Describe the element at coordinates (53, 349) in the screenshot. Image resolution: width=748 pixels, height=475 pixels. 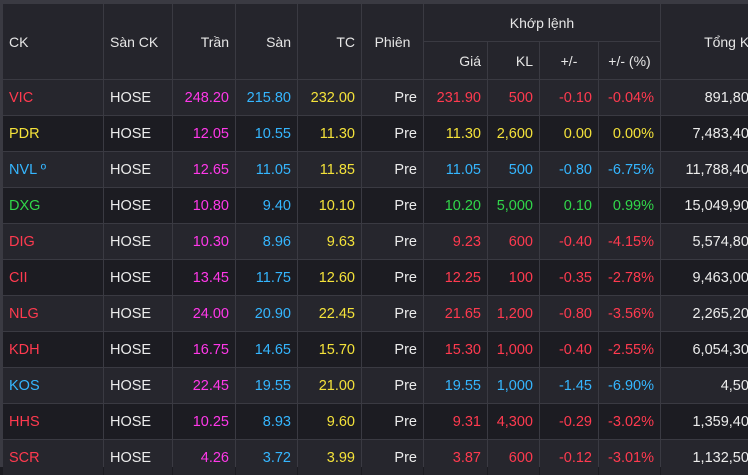
I see `cell-ck: KDH` at that location.